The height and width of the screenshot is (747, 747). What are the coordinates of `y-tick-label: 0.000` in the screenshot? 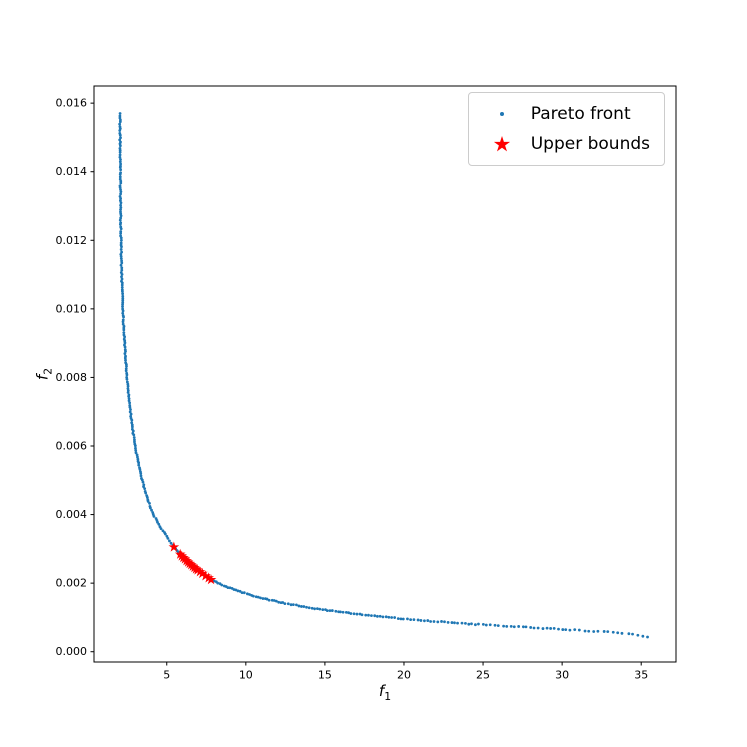 It's located at (72, 651).